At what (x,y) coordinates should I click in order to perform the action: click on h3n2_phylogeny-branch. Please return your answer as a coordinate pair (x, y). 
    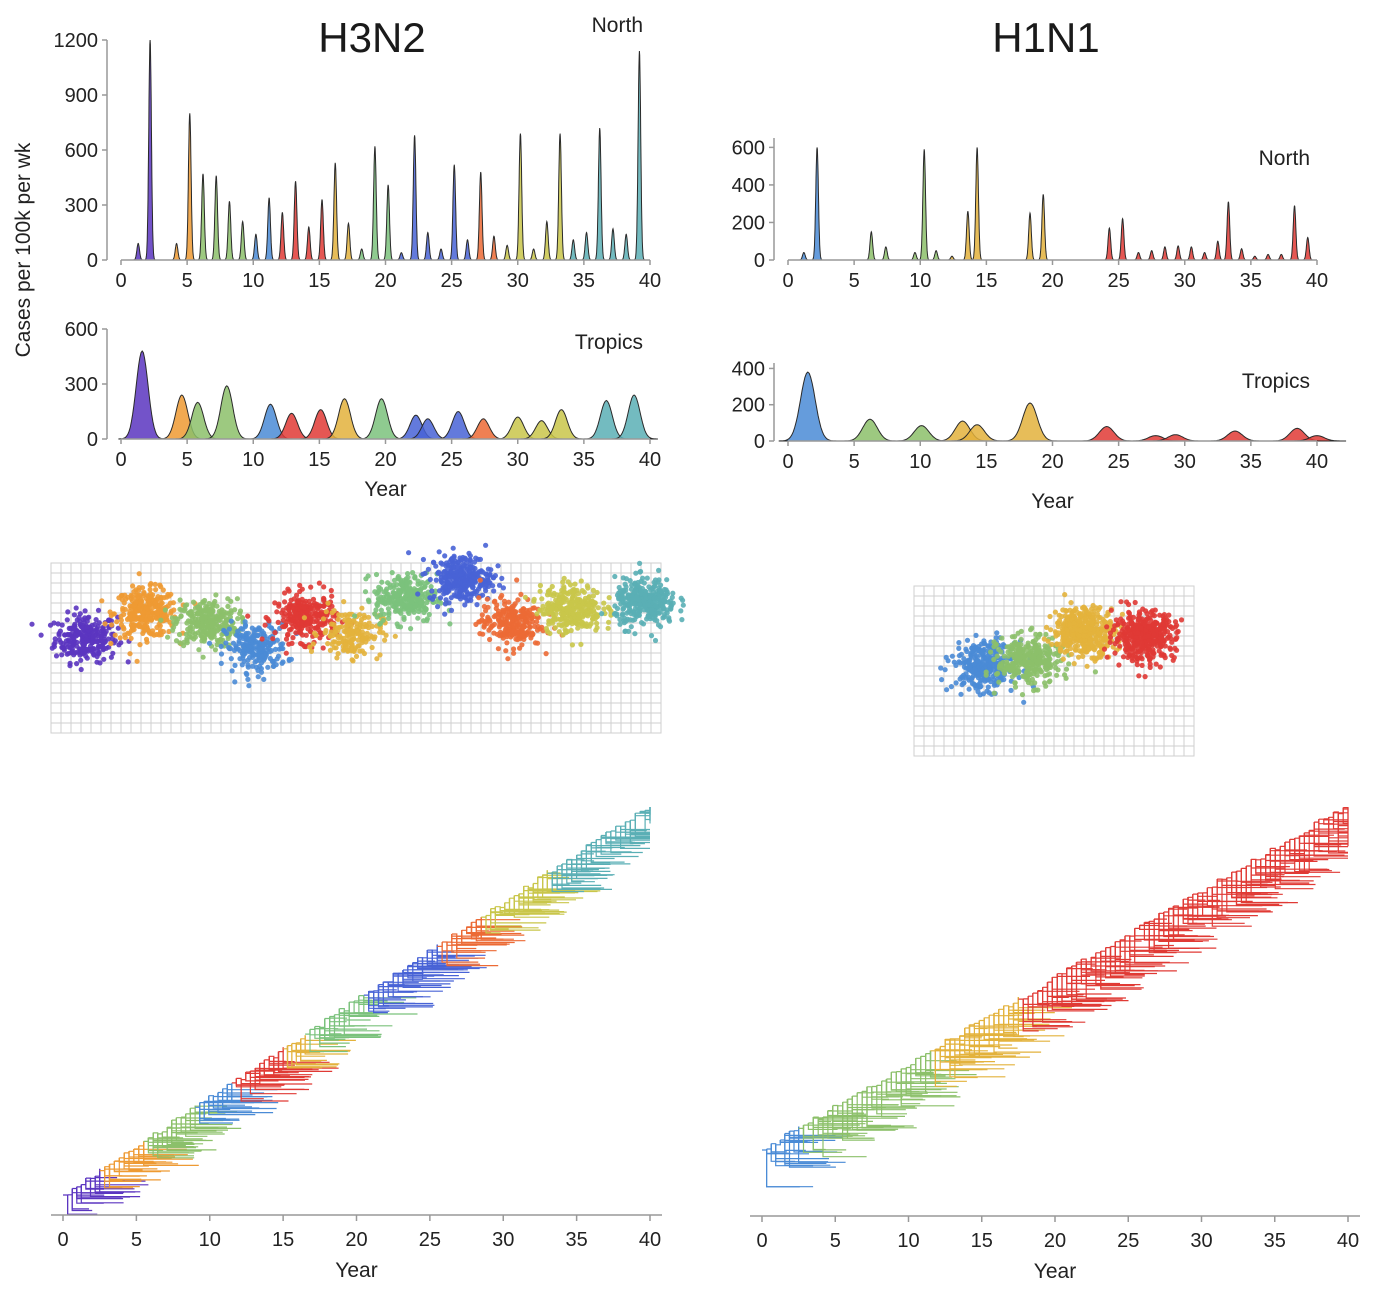
    Looking at the image, I should click on (264, 1090).